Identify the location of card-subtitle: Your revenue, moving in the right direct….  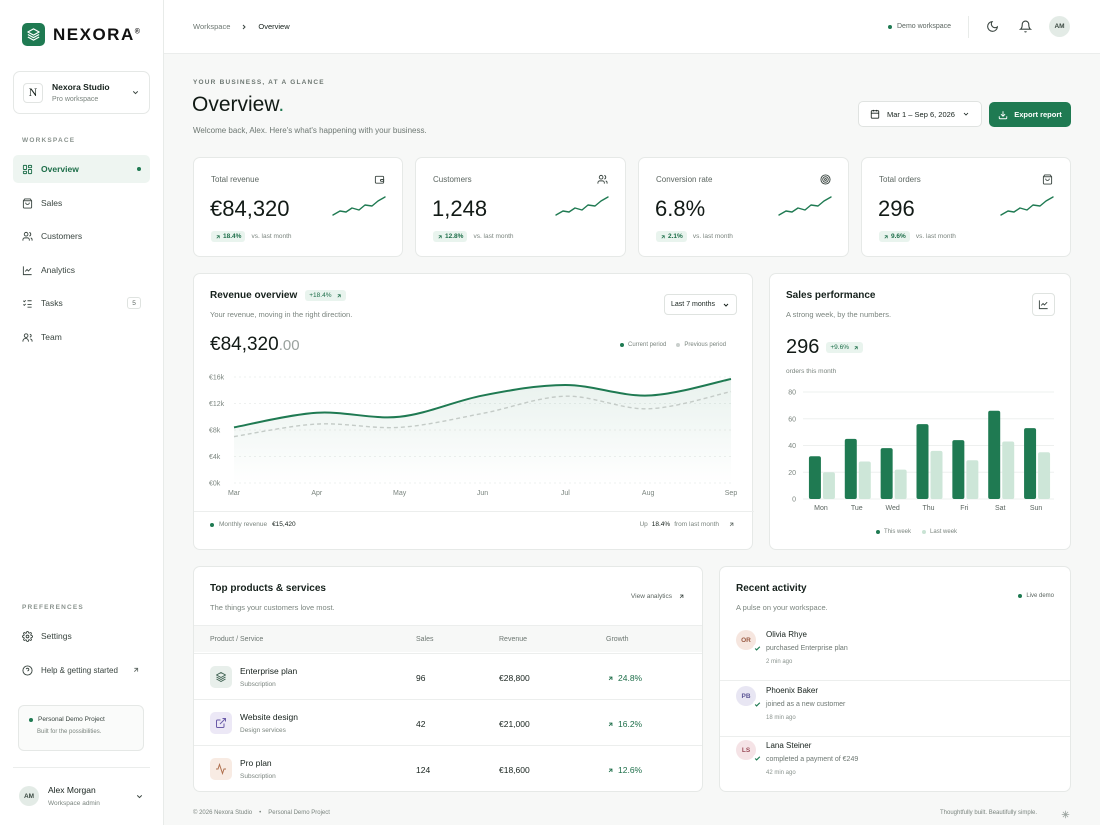
(281, 314).